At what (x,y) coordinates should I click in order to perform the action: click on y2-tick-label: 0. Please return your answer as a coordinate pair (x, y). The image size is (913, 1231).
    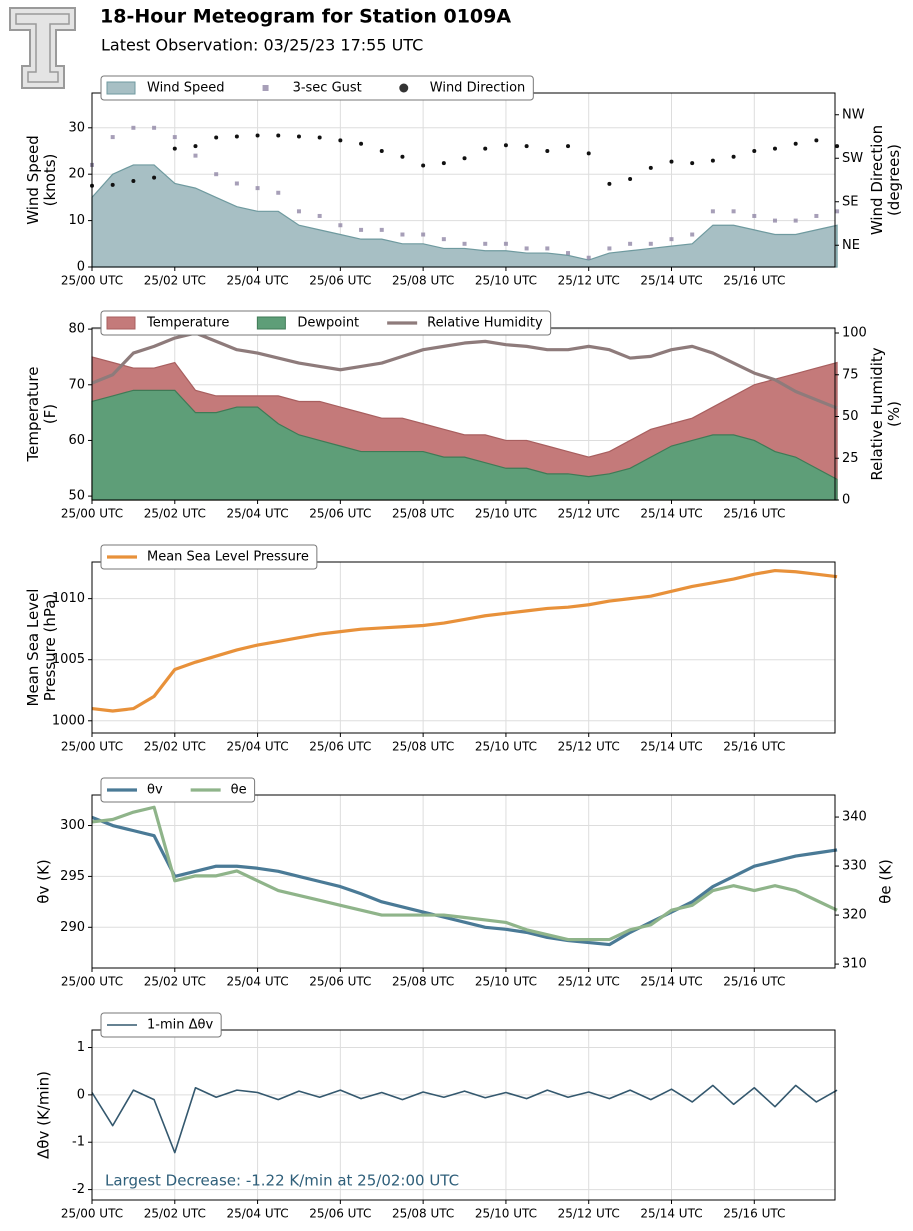
    Looking at the image, I should click on (846, 500).